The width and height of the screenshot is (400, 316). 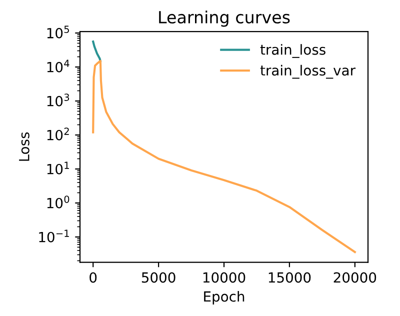 I want to click on y-tick-label: 10$^{0}$, so click(x=58, y=202).